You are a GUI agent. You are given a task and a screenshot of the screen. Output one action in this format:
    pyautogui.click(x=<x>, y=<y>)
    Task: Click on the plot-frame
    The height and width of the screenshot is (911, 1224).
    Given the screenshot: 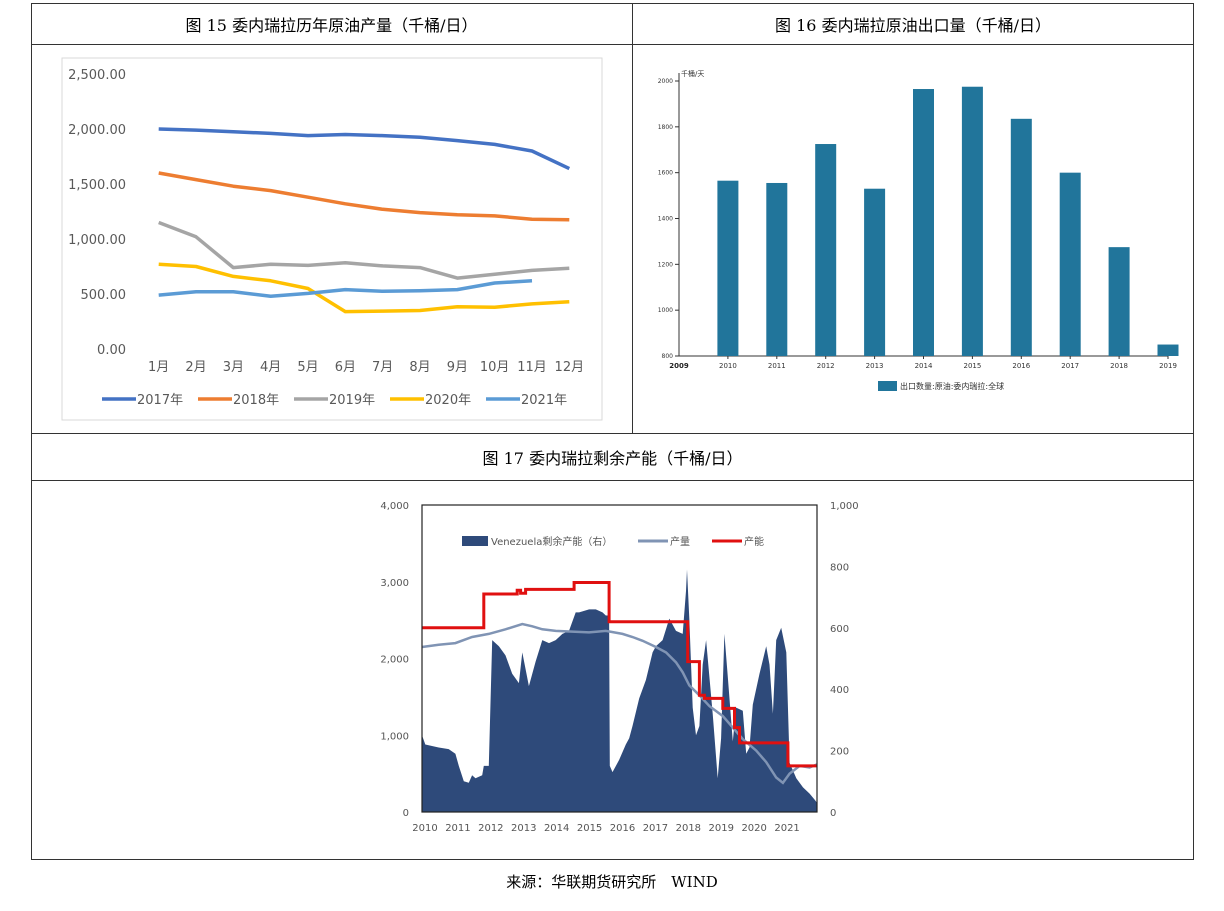 What is the action you would take?
    pyautogui.click(x=619, y=658)
    